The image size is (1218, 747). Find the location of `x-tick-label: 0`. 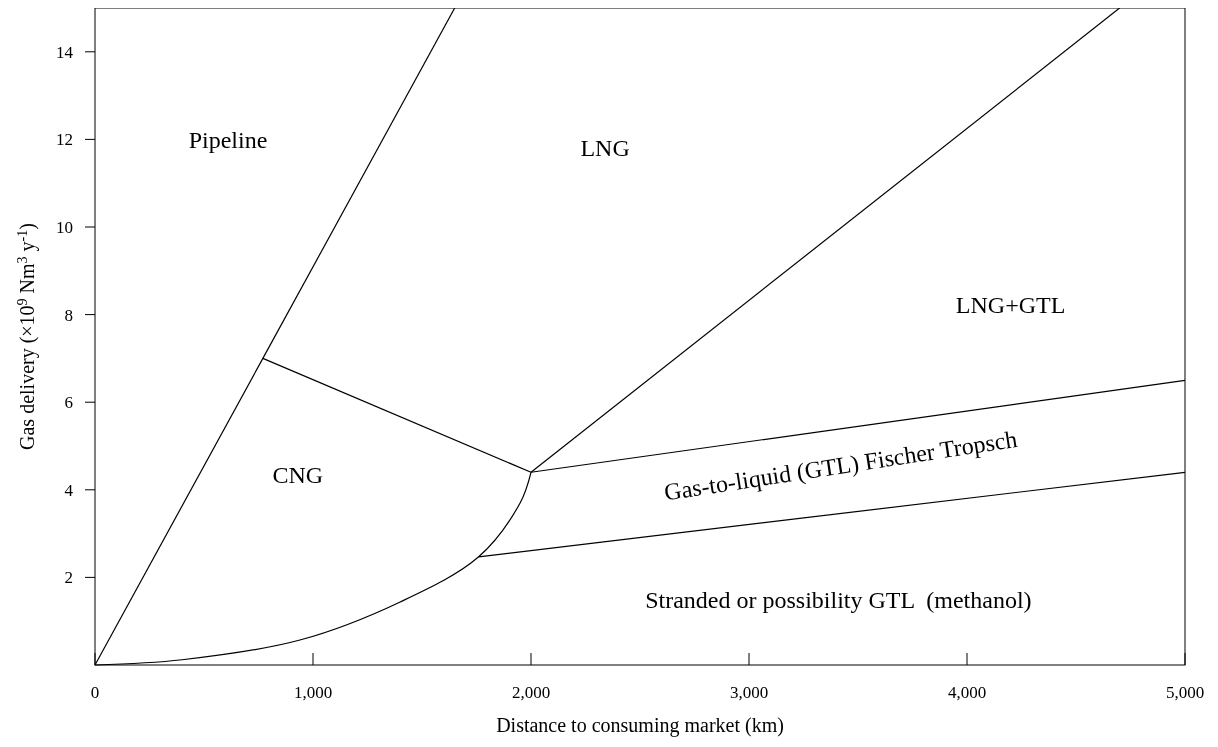

x-tick-label: 0 is located at coordinates (95, 692).